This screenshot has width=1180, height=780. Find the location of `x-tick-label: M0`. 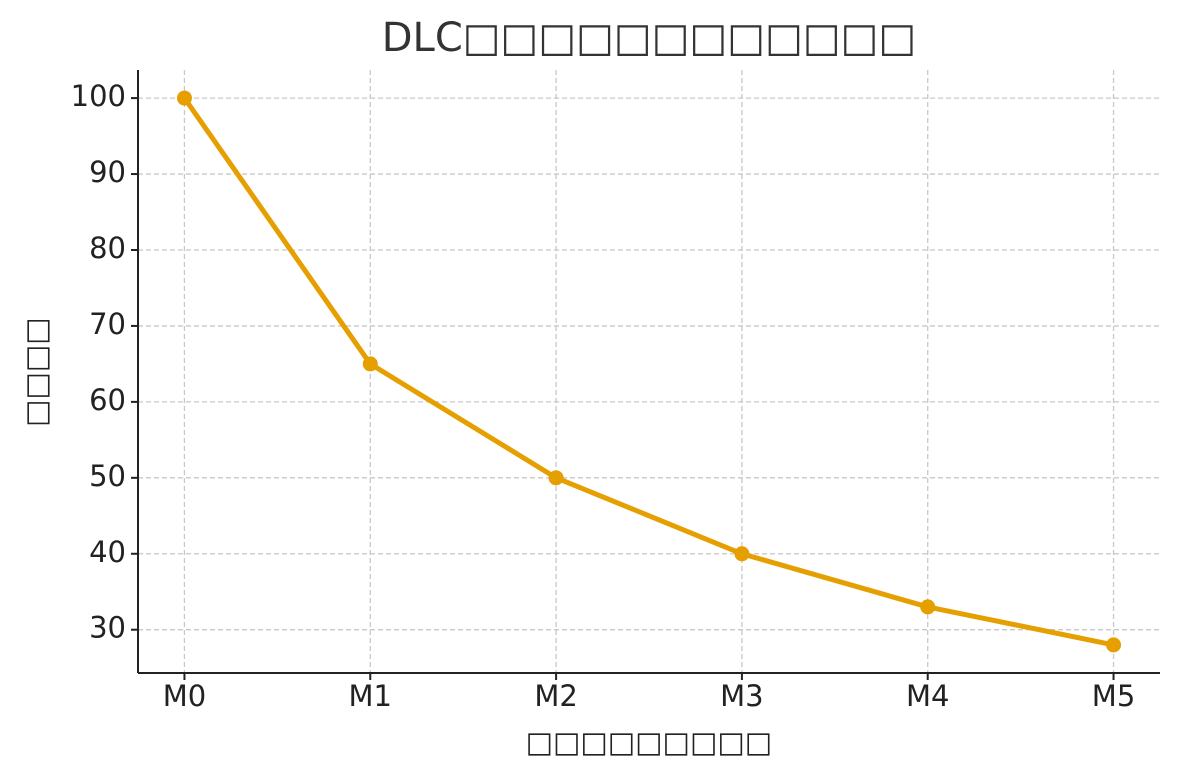

x-tick-label: M0 is located at coordinates (184, 696).